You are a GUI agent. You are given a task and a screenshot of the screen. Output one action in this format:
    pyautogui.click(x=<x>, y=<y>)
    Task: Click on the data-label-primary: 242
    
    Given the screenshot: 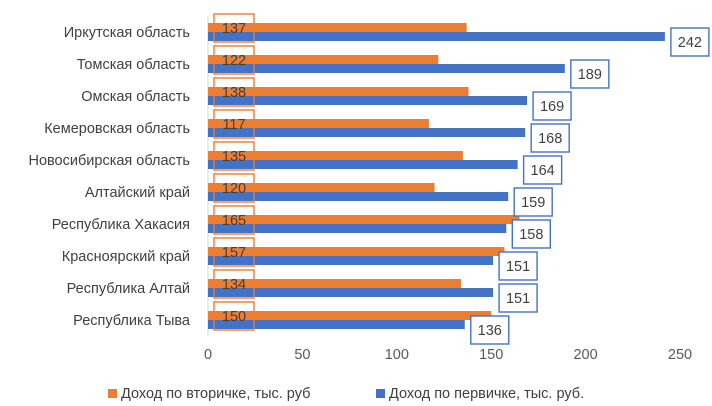 What is the action you would take?
    pyautogui.click(x=690, y=43)
    